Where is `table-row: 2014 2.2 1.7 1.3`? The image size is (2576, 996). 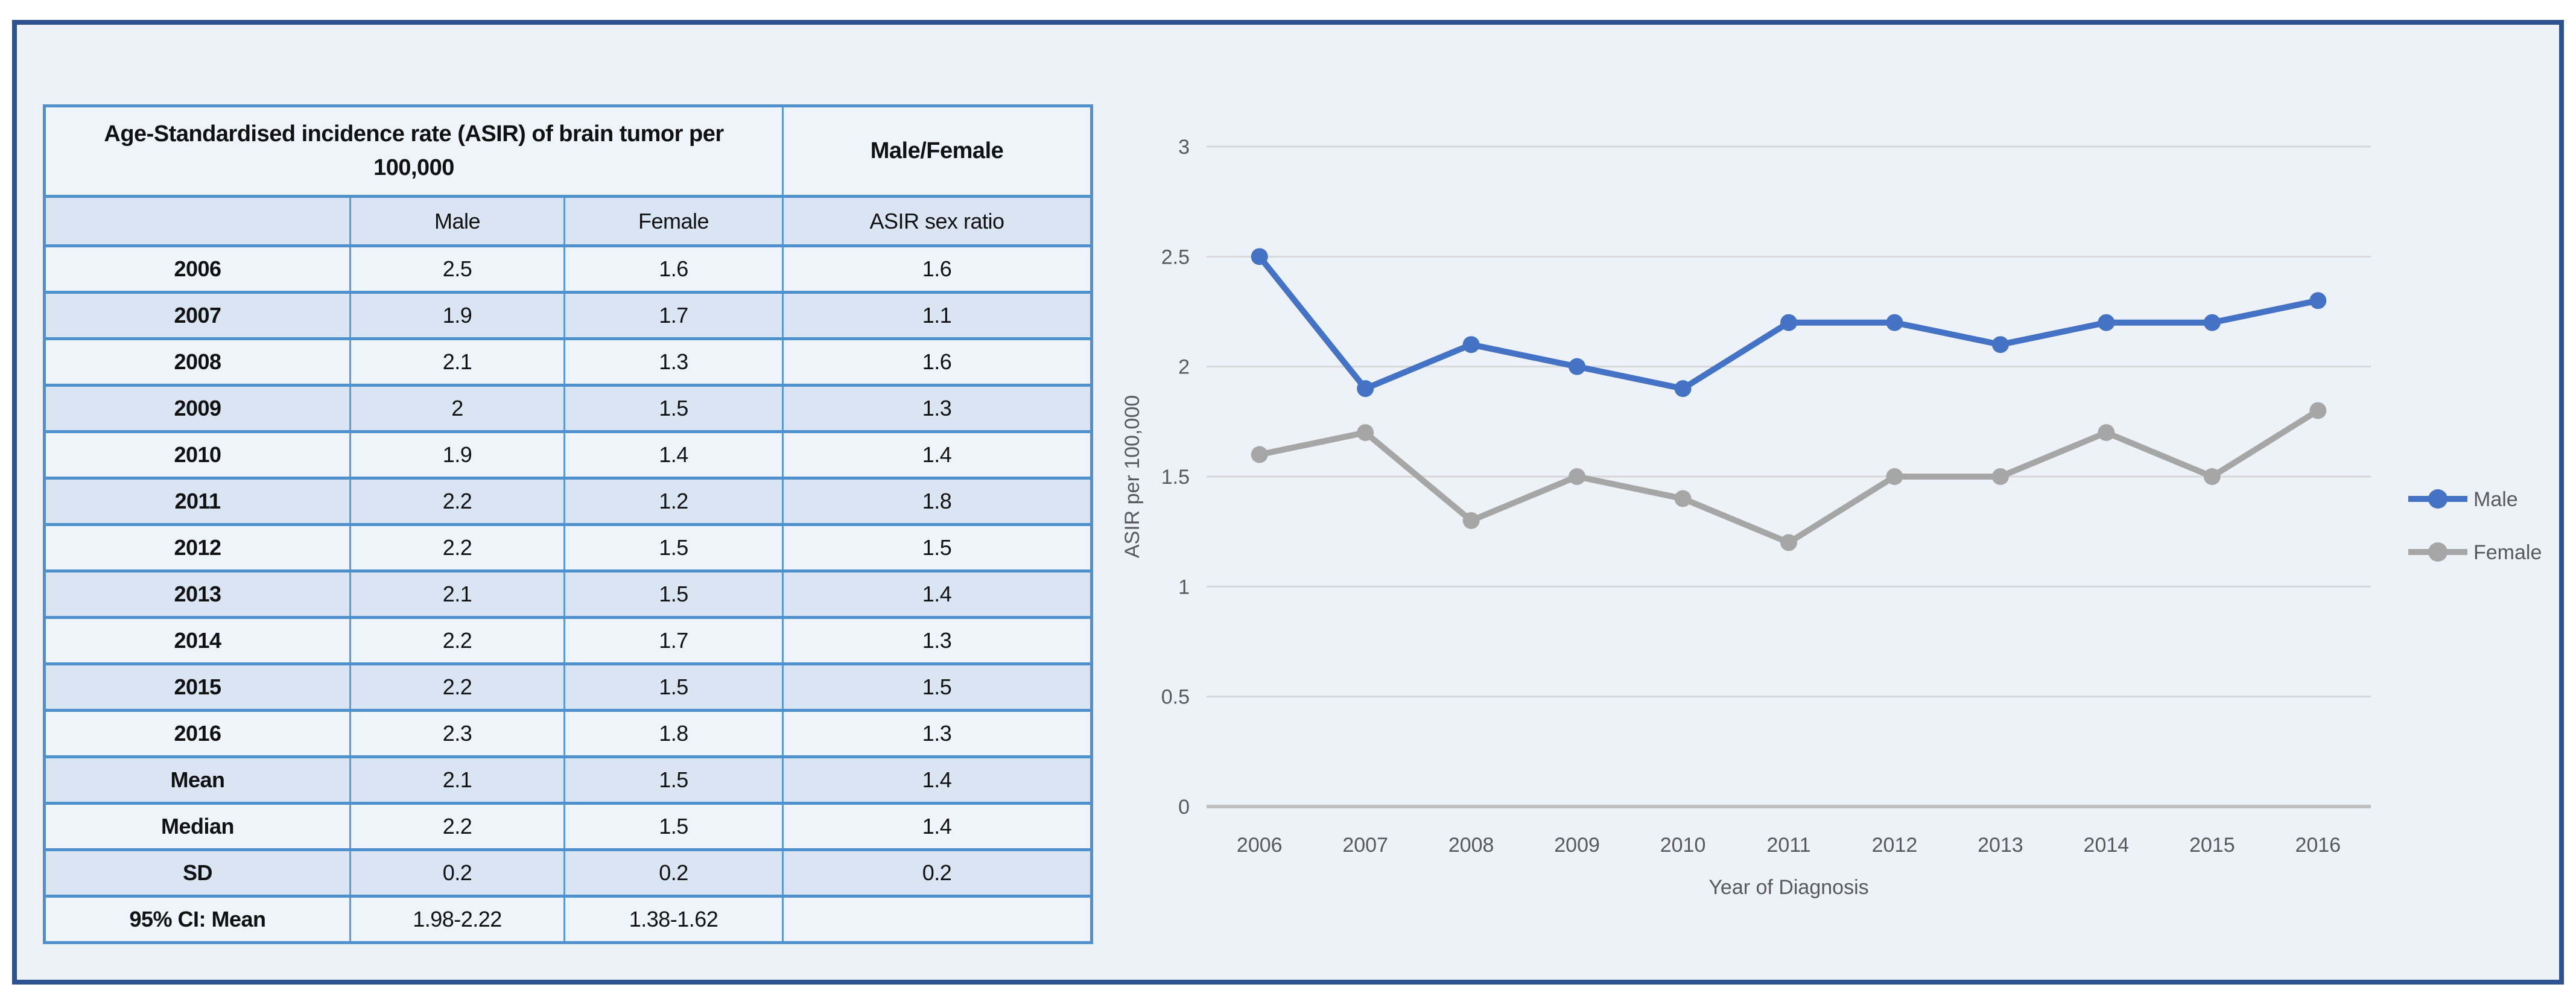 table-row: 2014 2.2 1.7 1.3 is located at coordinates (568, 640).